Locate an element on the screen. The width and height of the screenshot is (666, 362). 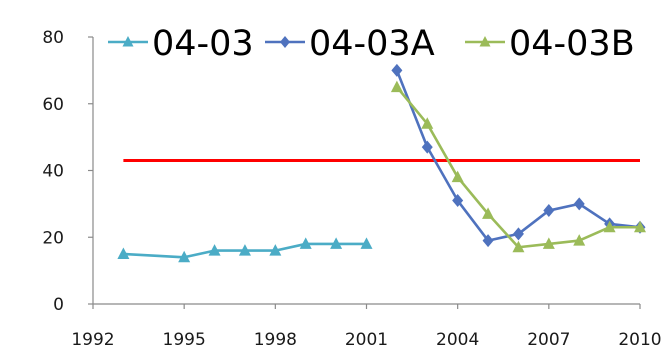
legend-item-04-03: 04-03 is located at coordinates (181, 44).